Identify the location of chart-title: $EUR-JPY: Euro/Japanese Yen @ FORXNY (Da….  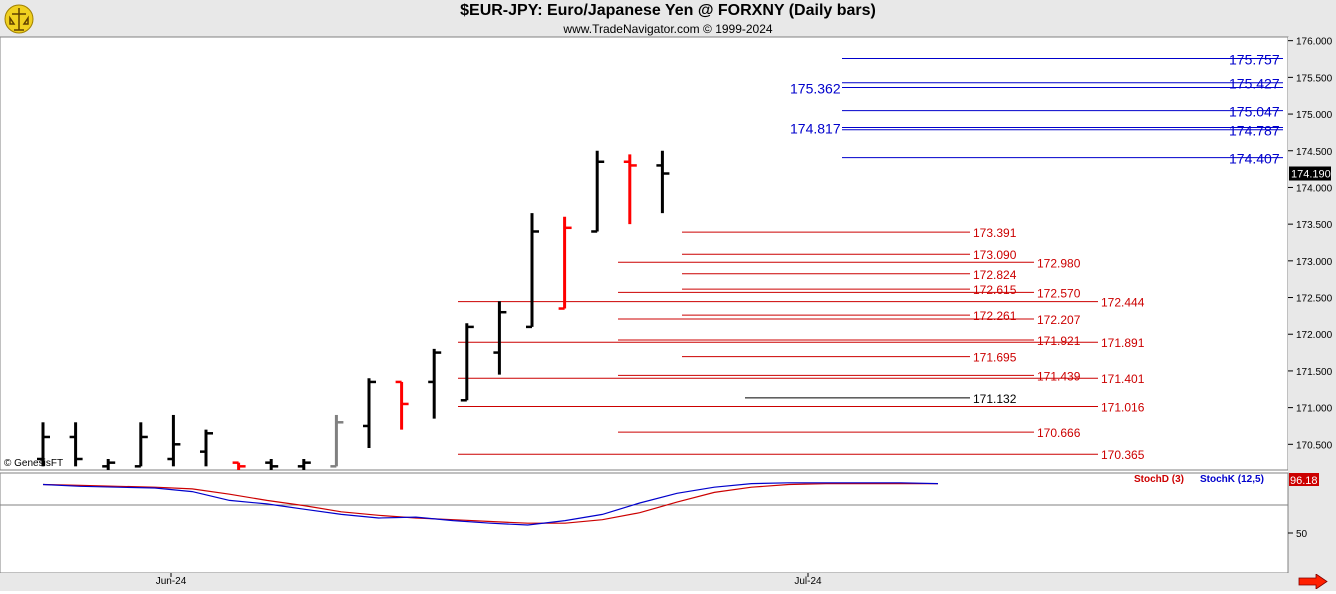
(668, 10).